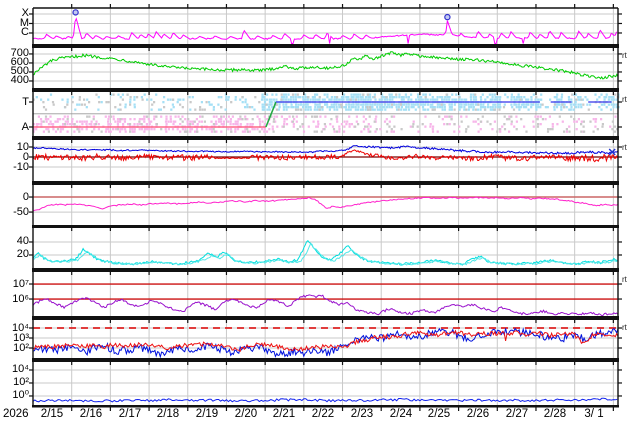 The height and width of the screenshot is (424, 634). Describe the element at coordinates (19, 80) in the screenshot. I see `y-tick-label: 400` at that location.